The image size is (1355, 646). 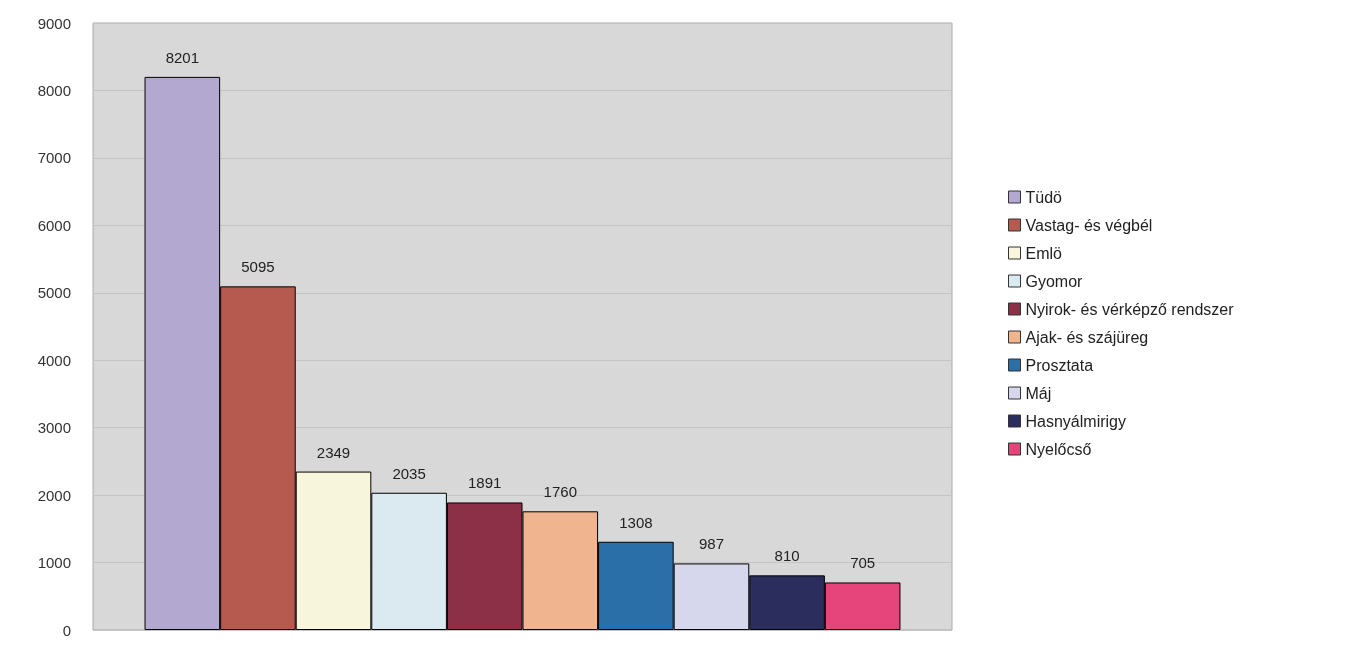 What do you see at coordinates (54, 495) in the screenshot?
I see `y-tick-label: 2000` at bounding box center [54, 495].